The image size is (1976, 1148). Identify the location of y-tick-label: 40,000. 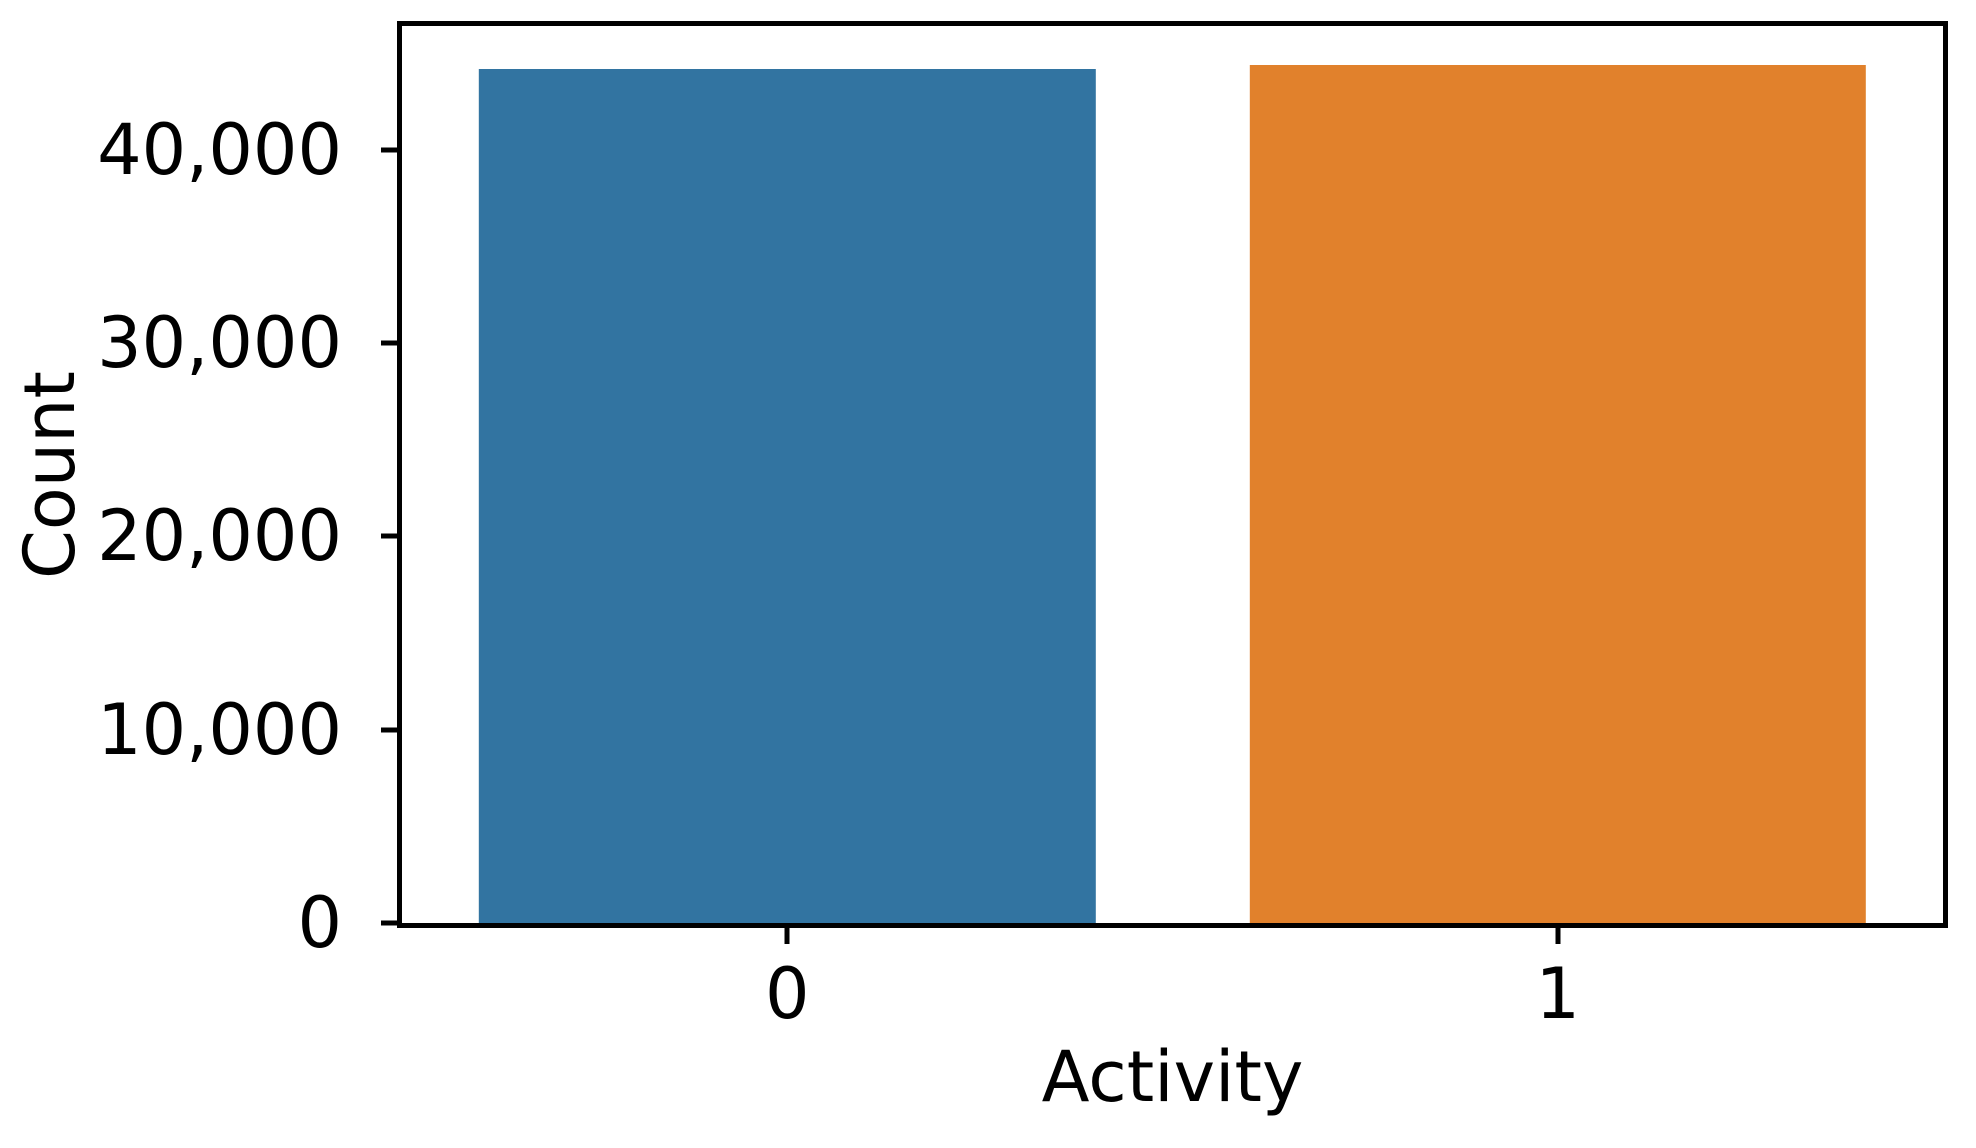
(219, 149).